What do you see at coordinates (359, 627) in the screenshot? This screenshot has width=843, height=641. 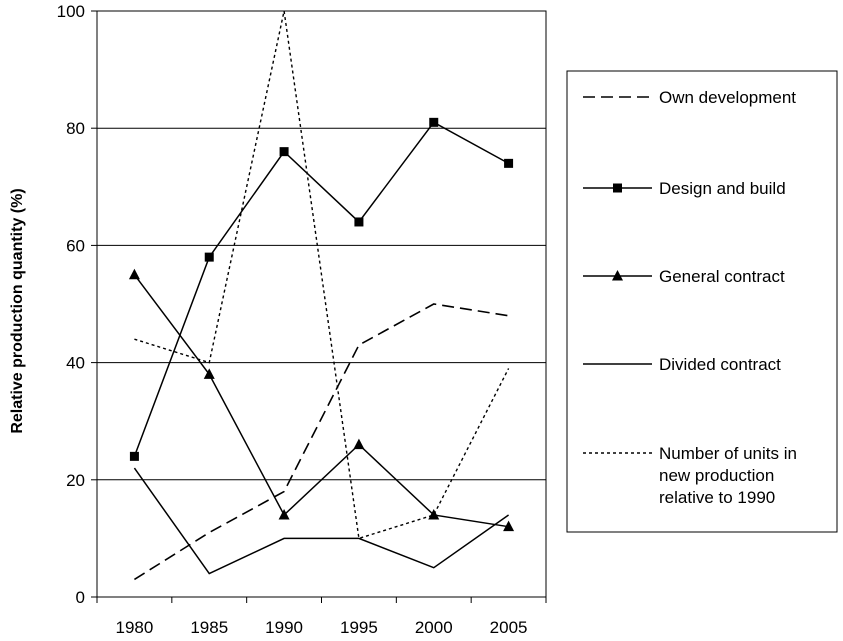 I see `x-tick-label: 1995` at bounding box center [359, 627].